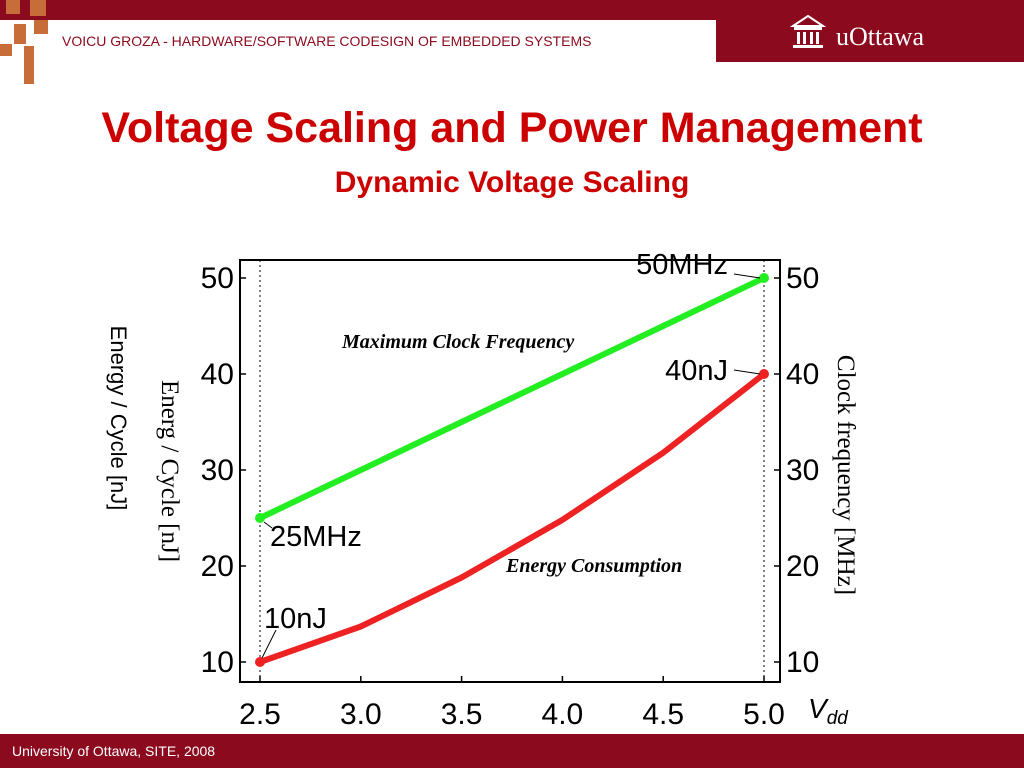 The height and width of the screenshot is (768, 1024). What do you see at coordinates (260, 714) in the screenshot?
I see `x-tick-label: 2.5` at bounding box center [260, 714].